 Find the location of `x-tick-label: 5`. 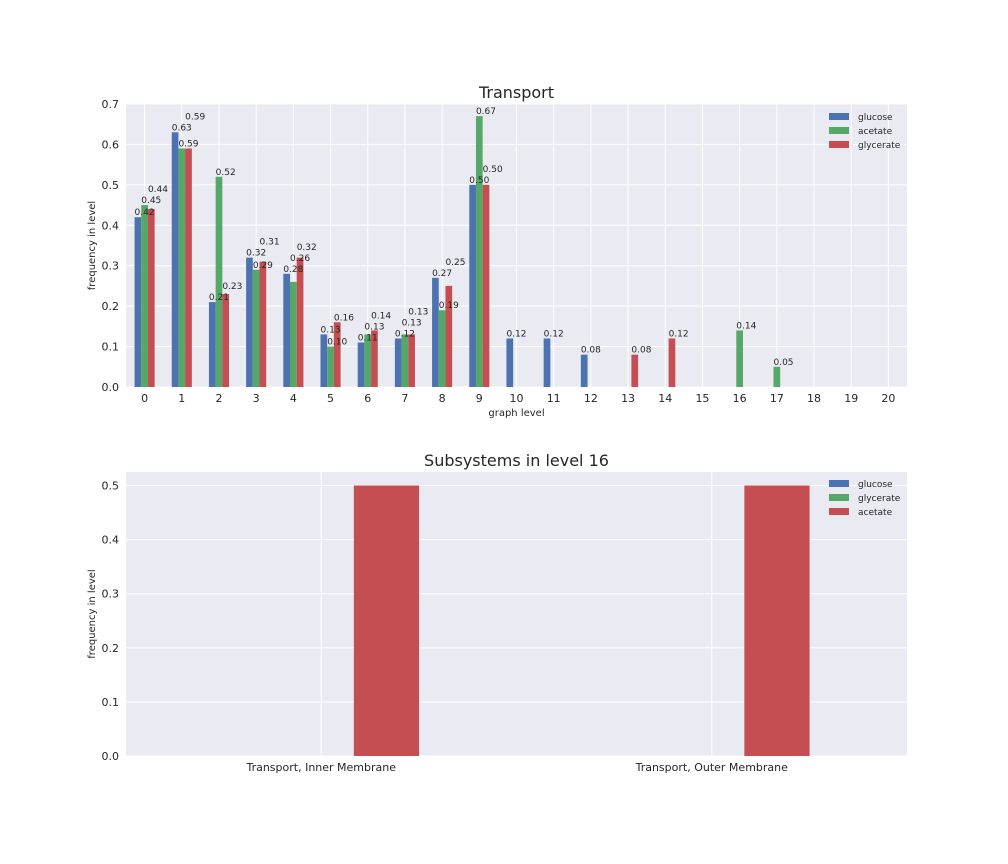

x-tick-label: 5 is located at coordinates (330, 398).